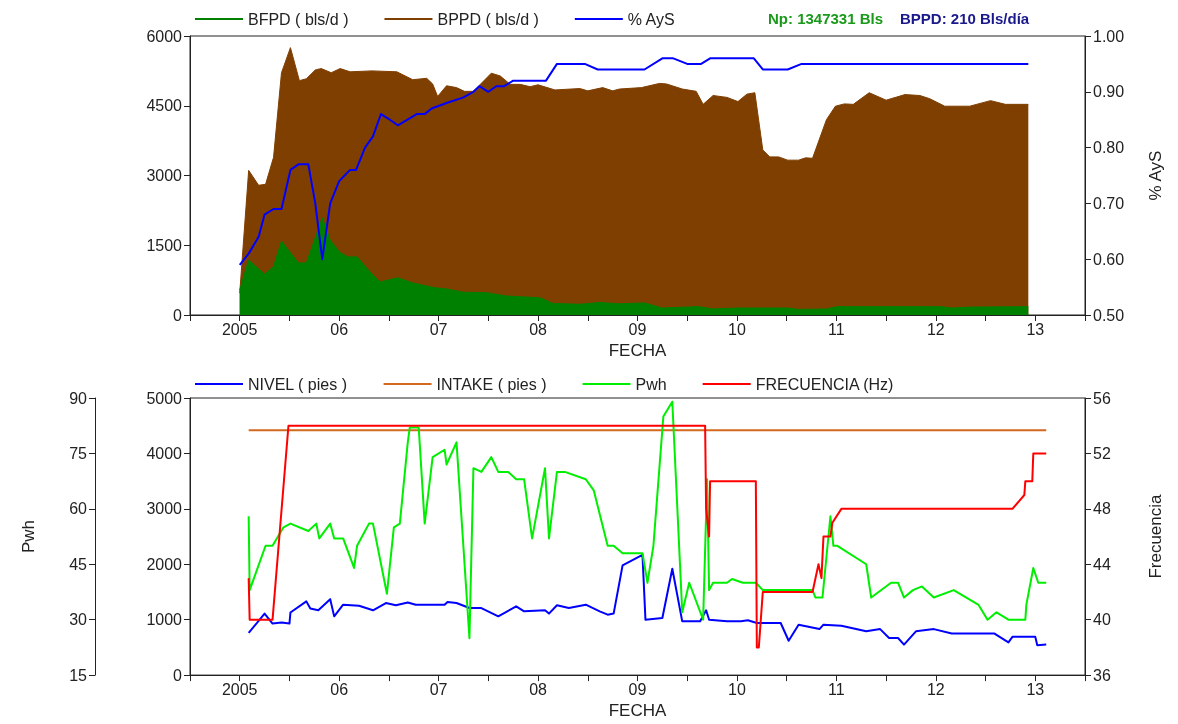 The width and height of the screenshot is (1178, 724). What do you see at coordinates (1102, 620) in the screenshot?
I see `y2-tick-label: 40` at bounding box center [1102, 620].